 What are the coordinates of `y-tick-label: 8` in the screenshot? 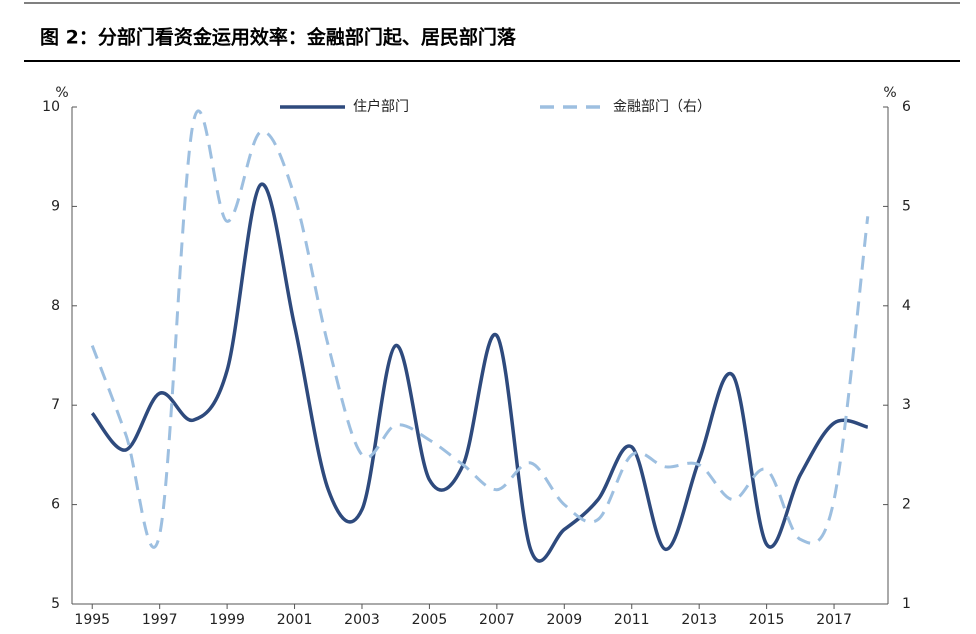 It's located at (55, 306).